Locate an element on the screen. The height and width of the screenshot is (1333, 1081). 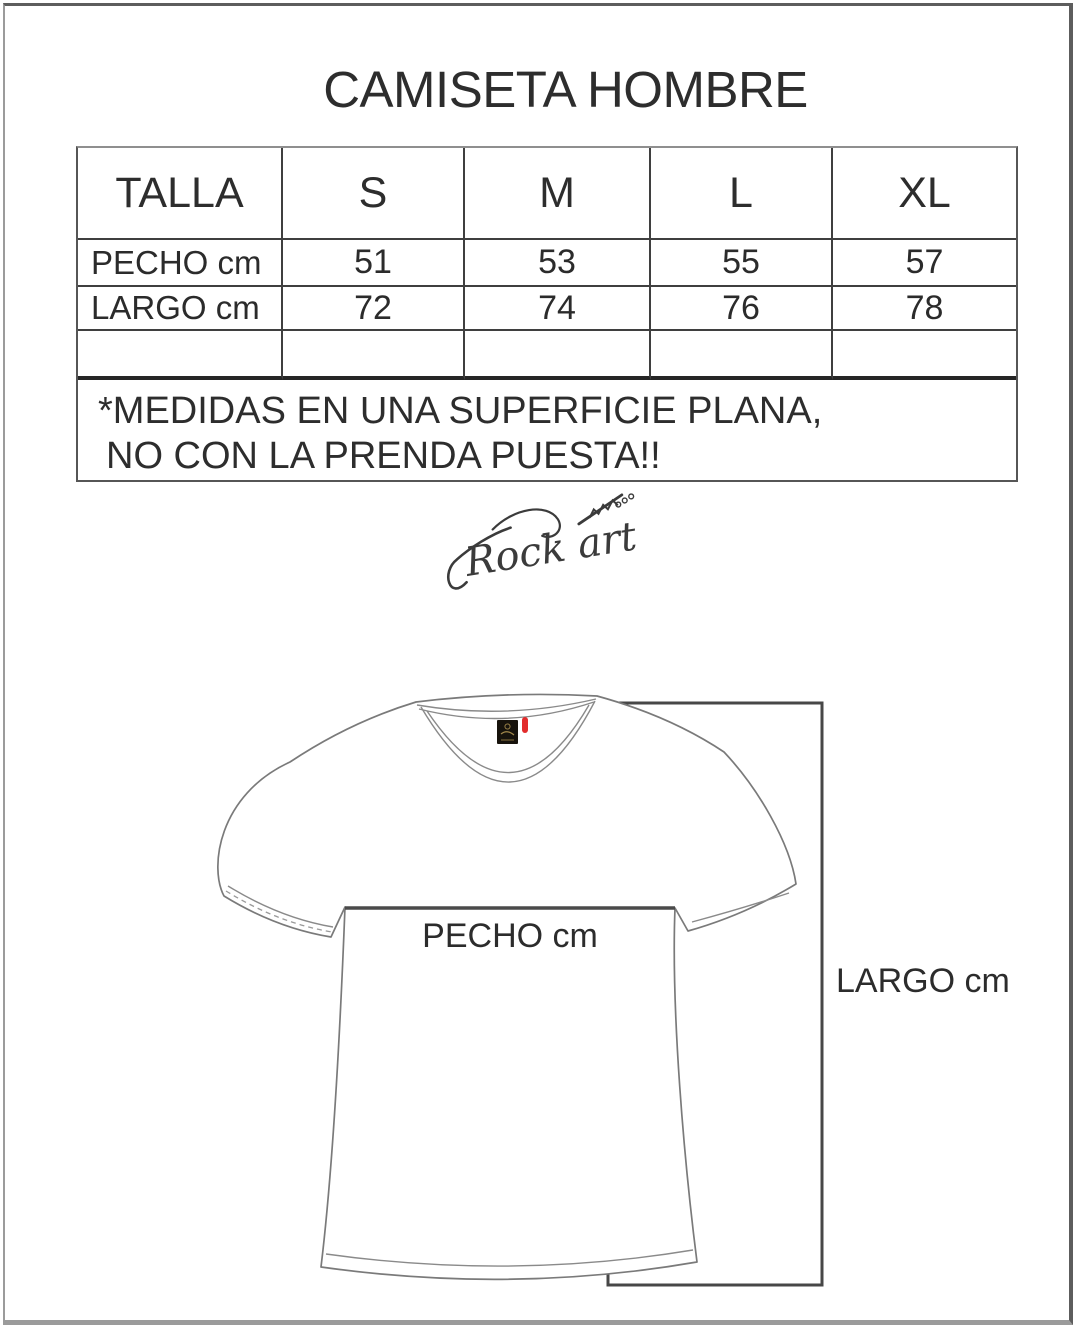
collar-front-scoop-outer is located at coordinates (508, 741).